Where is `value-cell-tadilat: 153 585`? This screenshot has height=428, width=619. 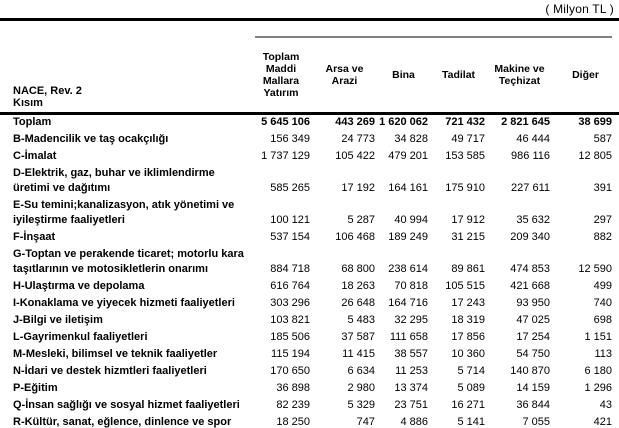
value-cell-tadilat: 153 585 is located at coordinates (465, 156).